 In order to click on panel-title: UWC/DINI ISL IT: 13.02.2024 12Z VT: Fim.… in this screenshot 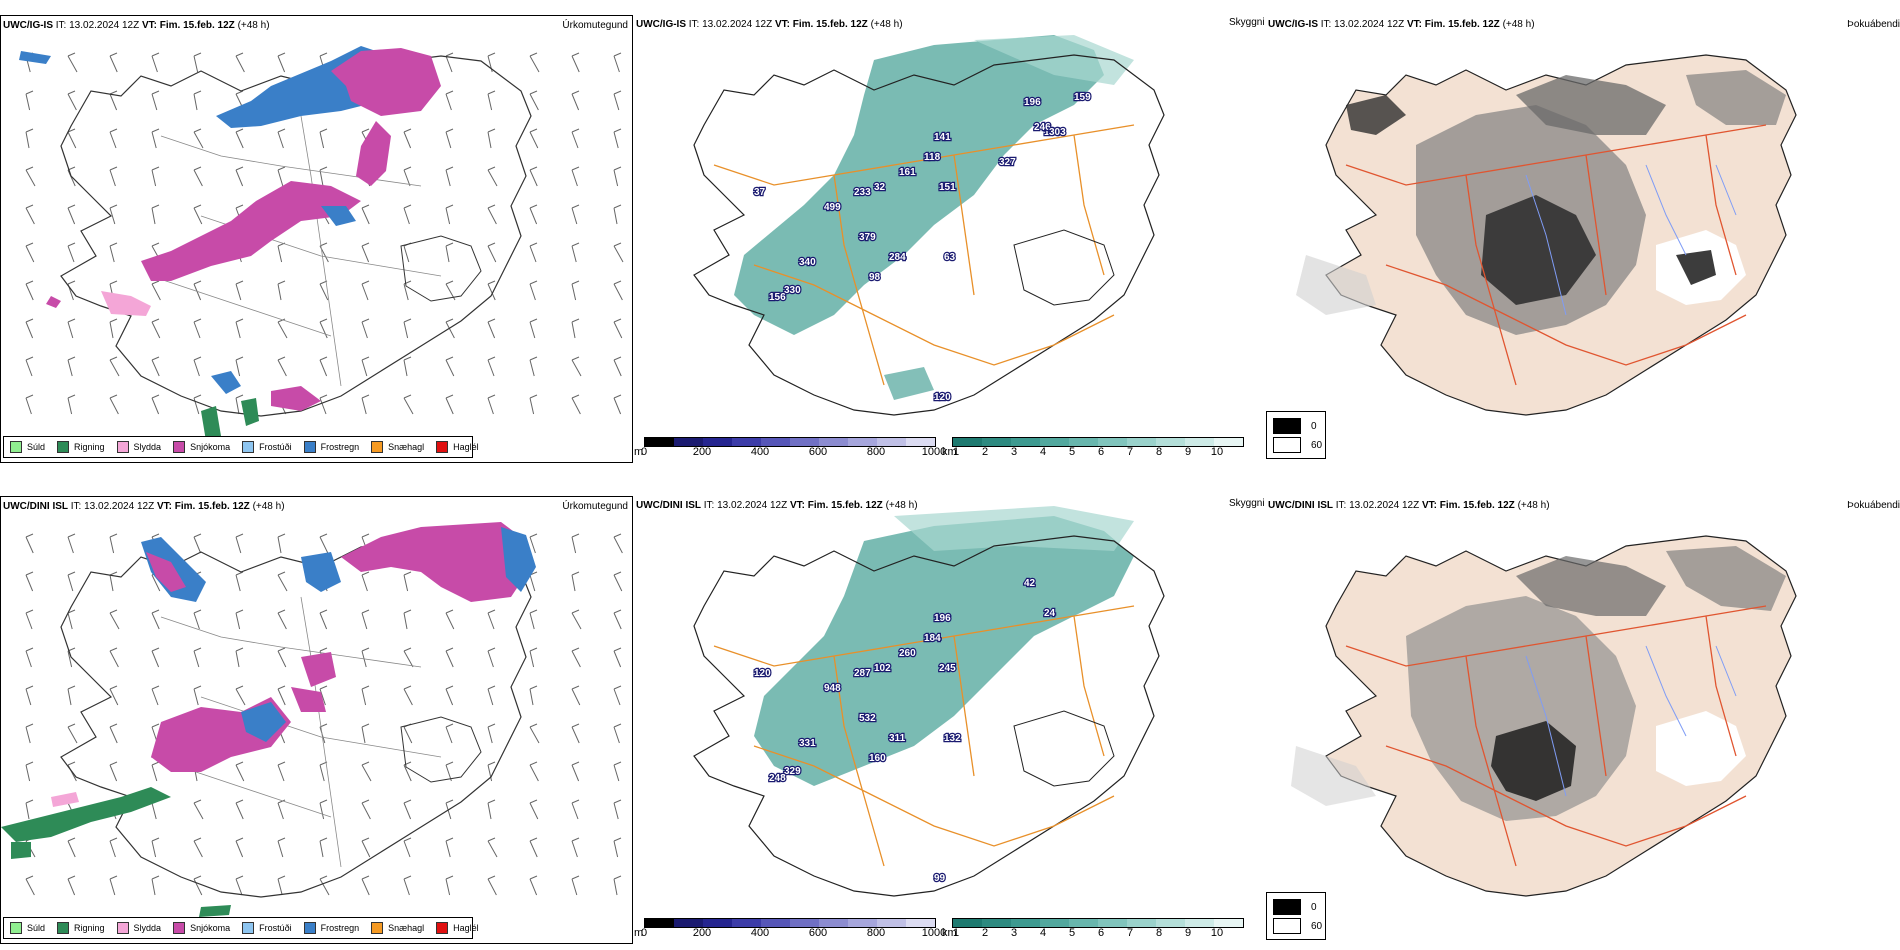, I will do `click(144, 506)`.